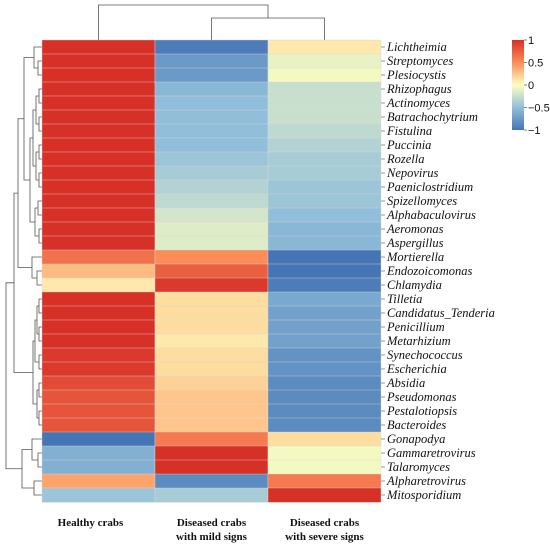 Image resolution: width=550 pixels, height=555 pixels. What do you see at coordinates (426, 481) in the screenshot?
I see `row-label: Alpharetrovirus` at bounding box center [426, 481].